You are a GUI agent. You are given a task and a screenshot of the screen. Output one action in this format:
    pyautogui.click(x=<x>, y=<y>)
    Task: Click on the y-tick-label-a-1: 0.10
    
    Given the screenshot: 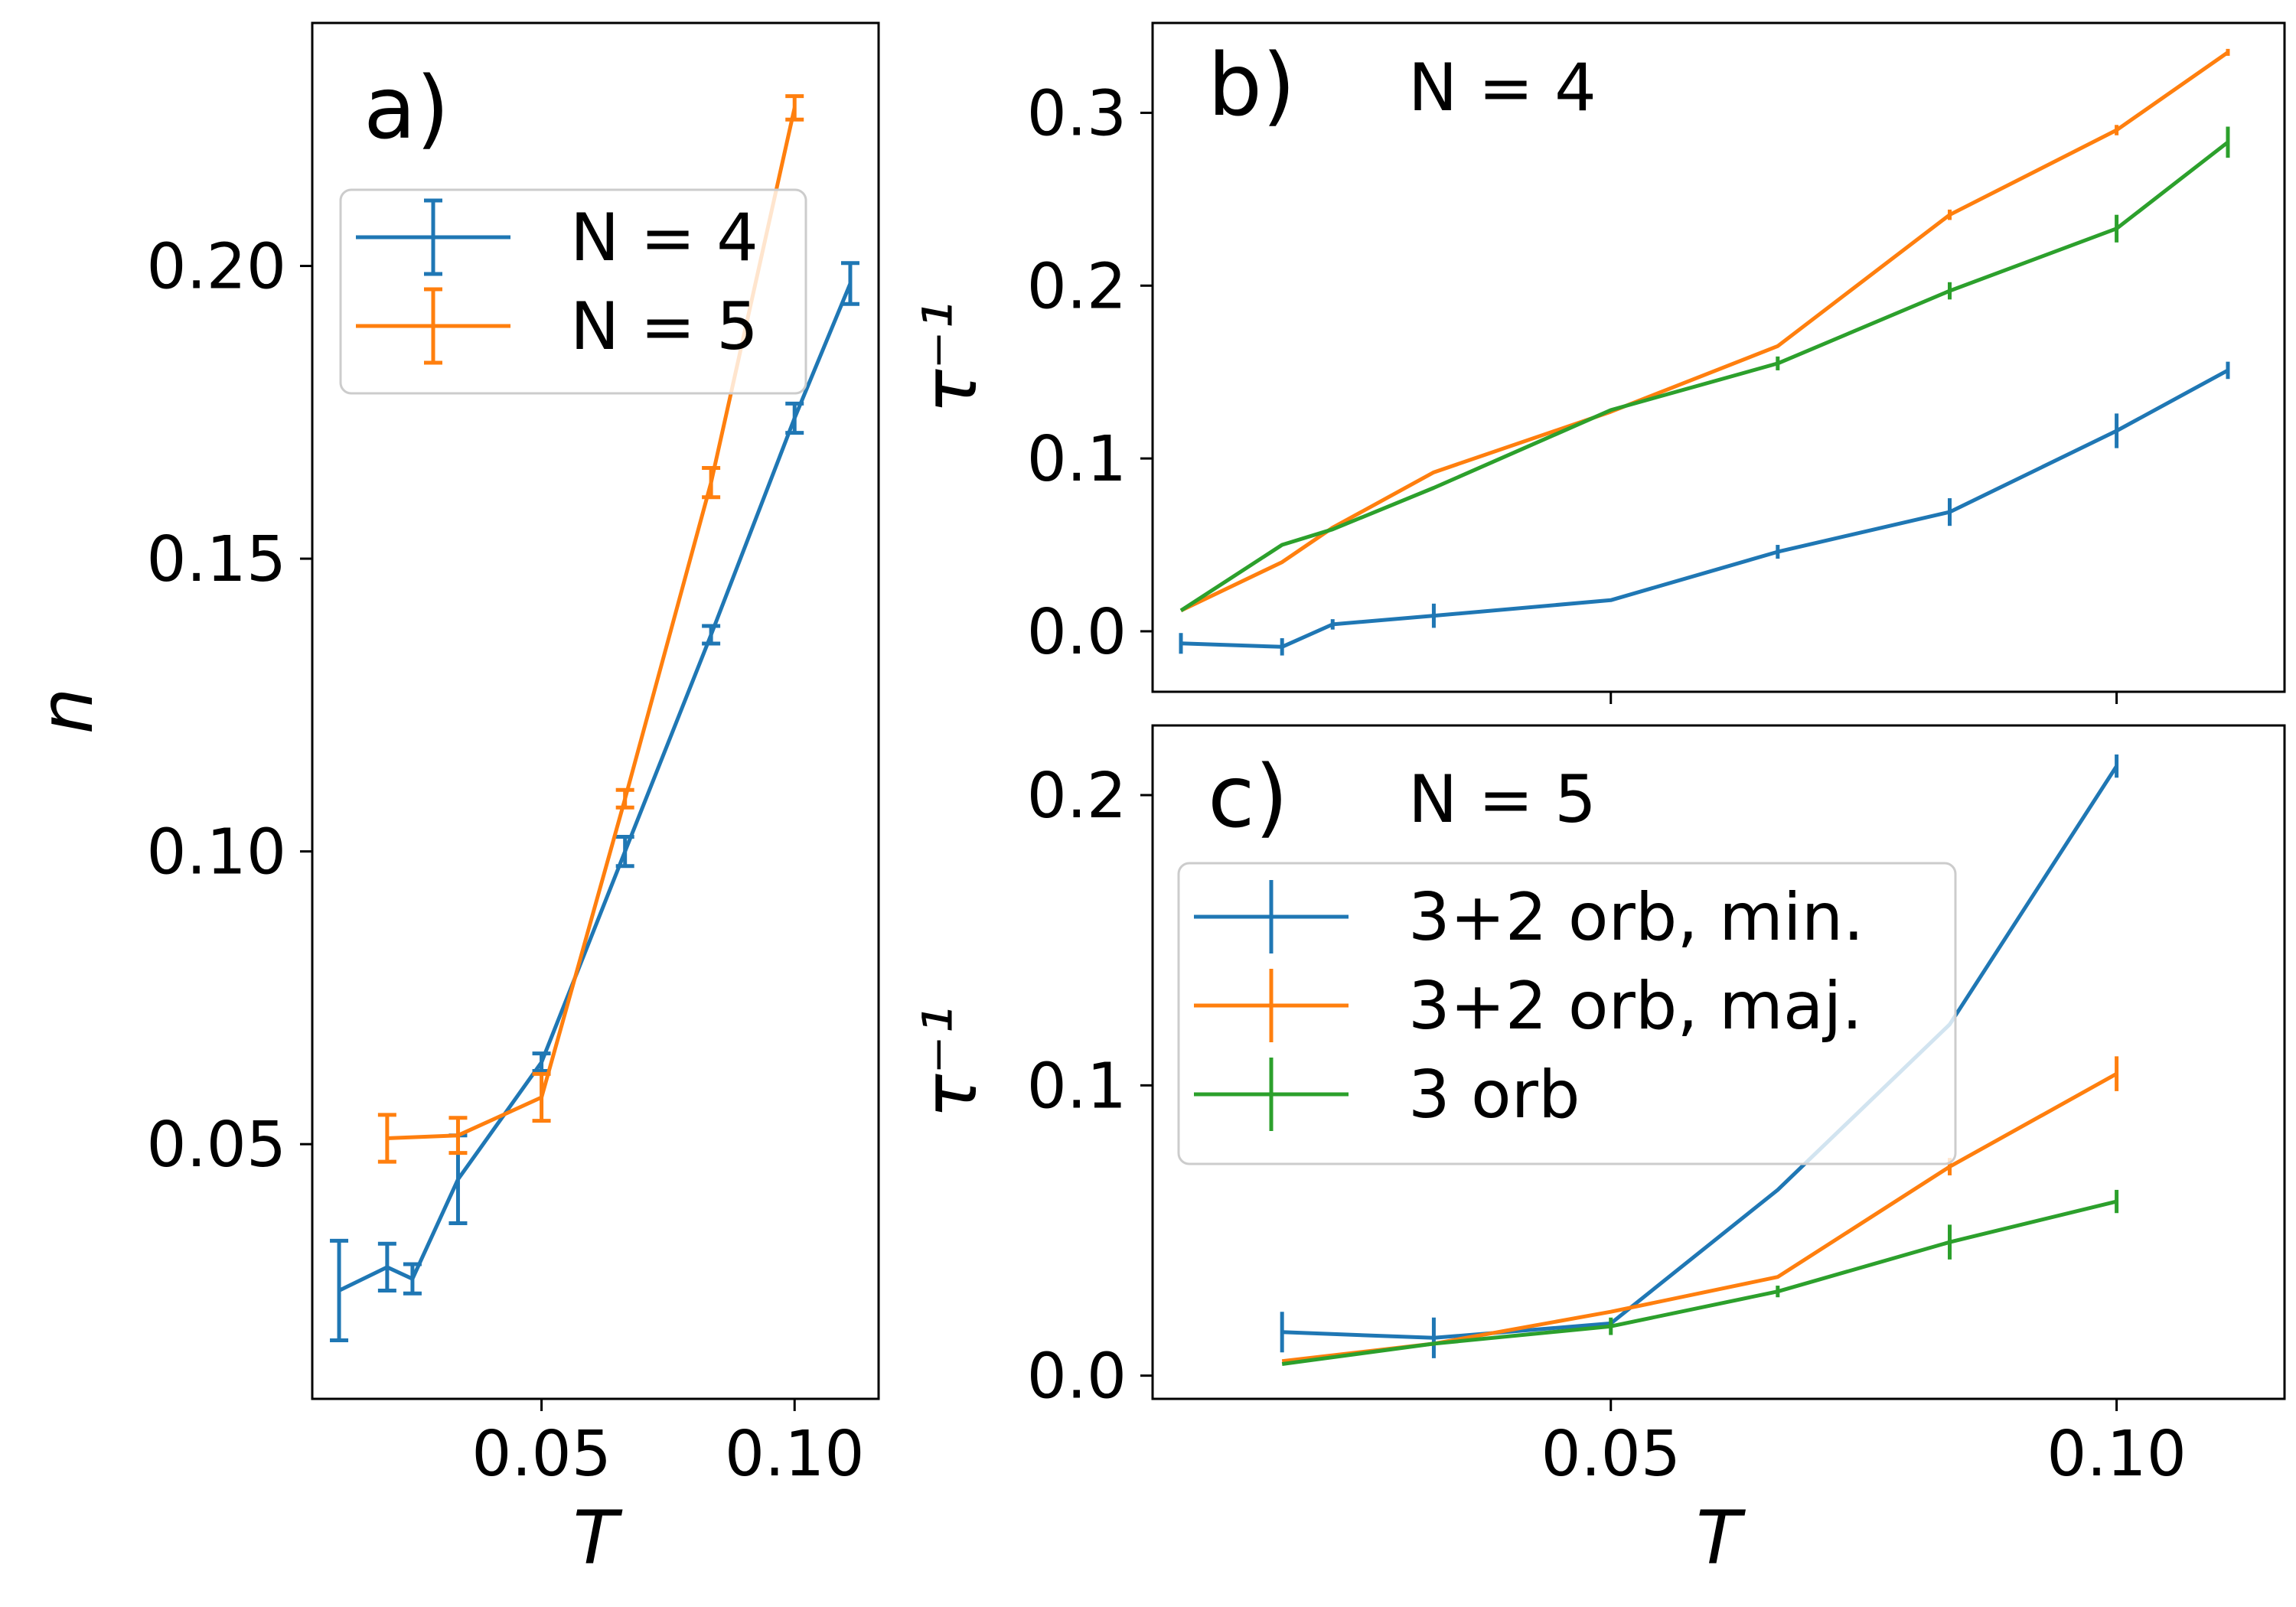 What is the action you would take?
    pyautogui.click(x=216, y=853)
    